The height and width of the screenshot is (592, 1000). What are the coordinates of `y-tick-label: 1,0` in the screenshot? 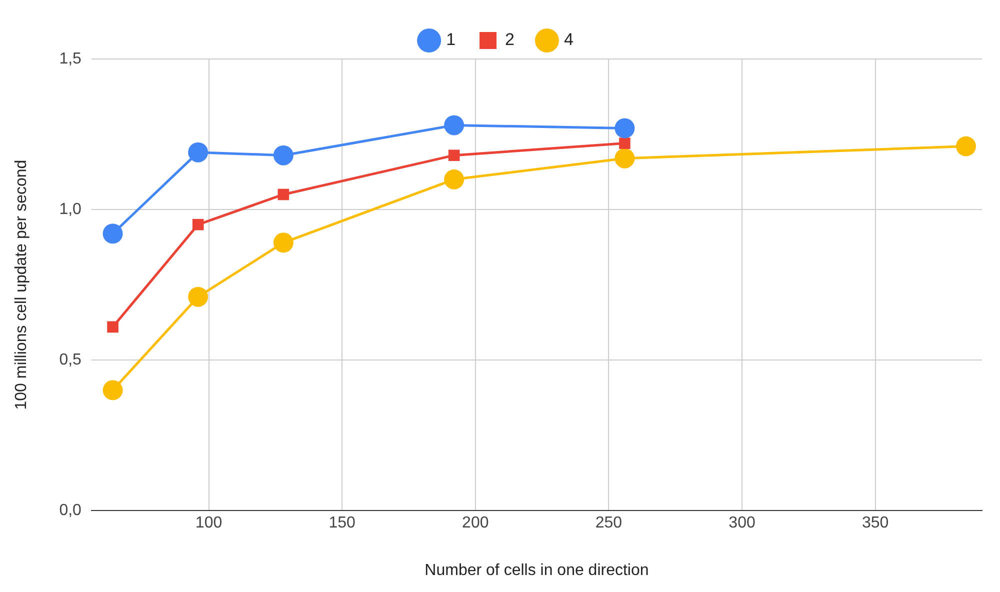 It's located at (70, 209).